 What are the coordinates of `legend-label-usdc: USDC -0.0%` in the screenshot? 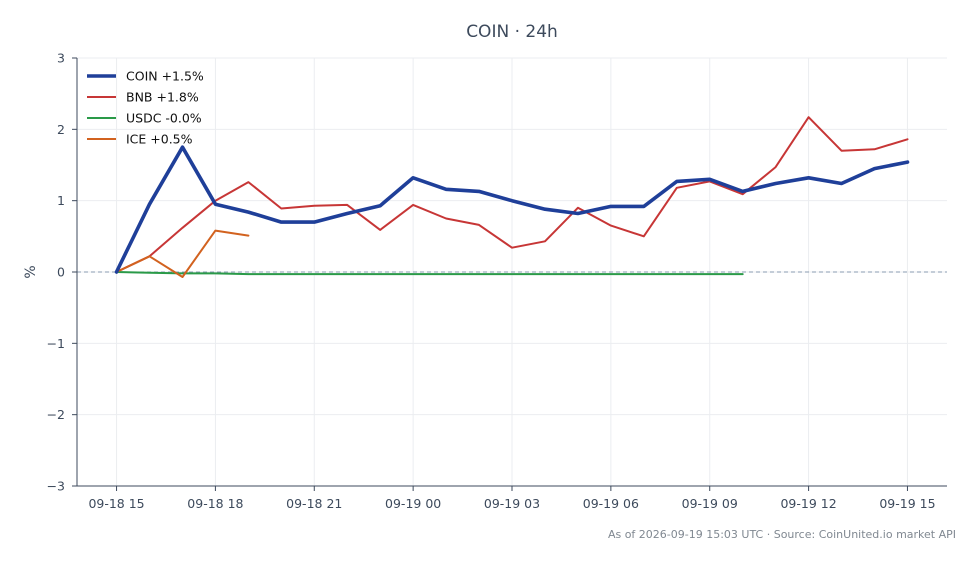 It's located at (164, 118).